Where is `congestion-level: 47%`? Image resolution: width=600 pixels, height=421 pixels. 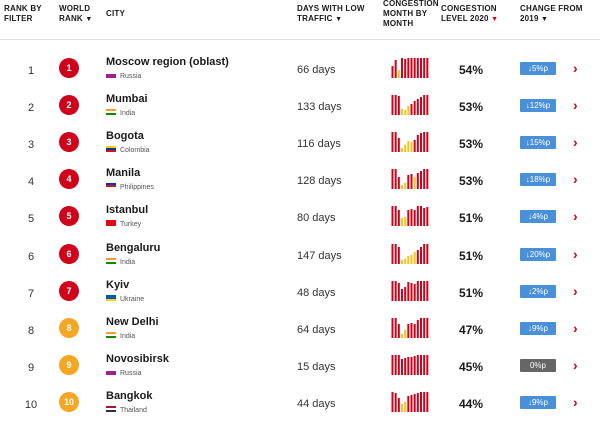
congestion-level: 47% is located at coordinates (471, 330).